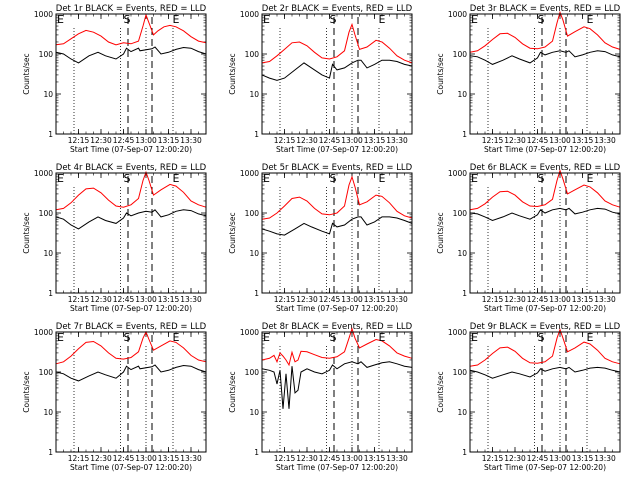 The width and height of the screenshot is (640, 480). Describe the element at coordinates (131, 9) in the screenshot. I see `panel-title: Det 1r BLACK = Events, RED = LLD` at that location.